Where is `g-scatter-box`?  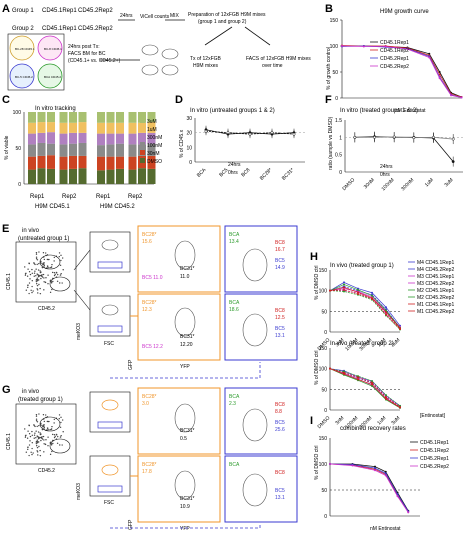 g-scatter-box is located at coordinates (46, 434).